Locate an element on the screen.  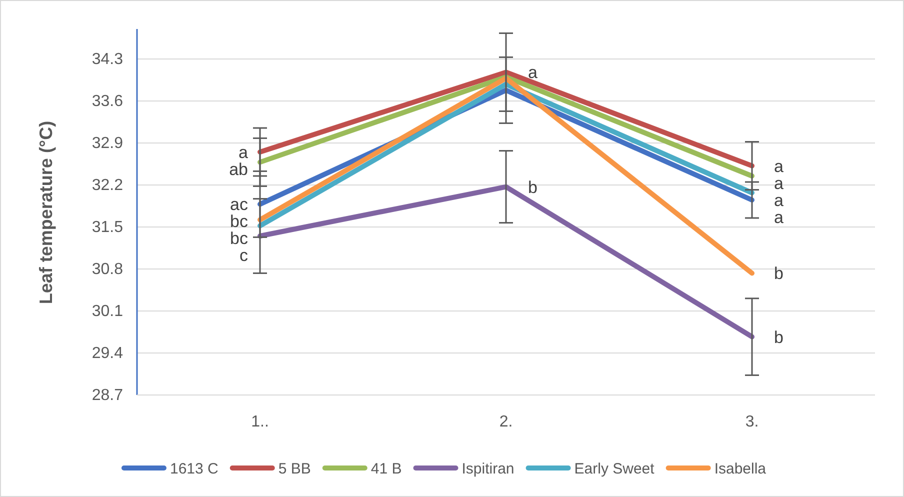
y-tick-label: 32.9 is located at coordinates (108, 143).